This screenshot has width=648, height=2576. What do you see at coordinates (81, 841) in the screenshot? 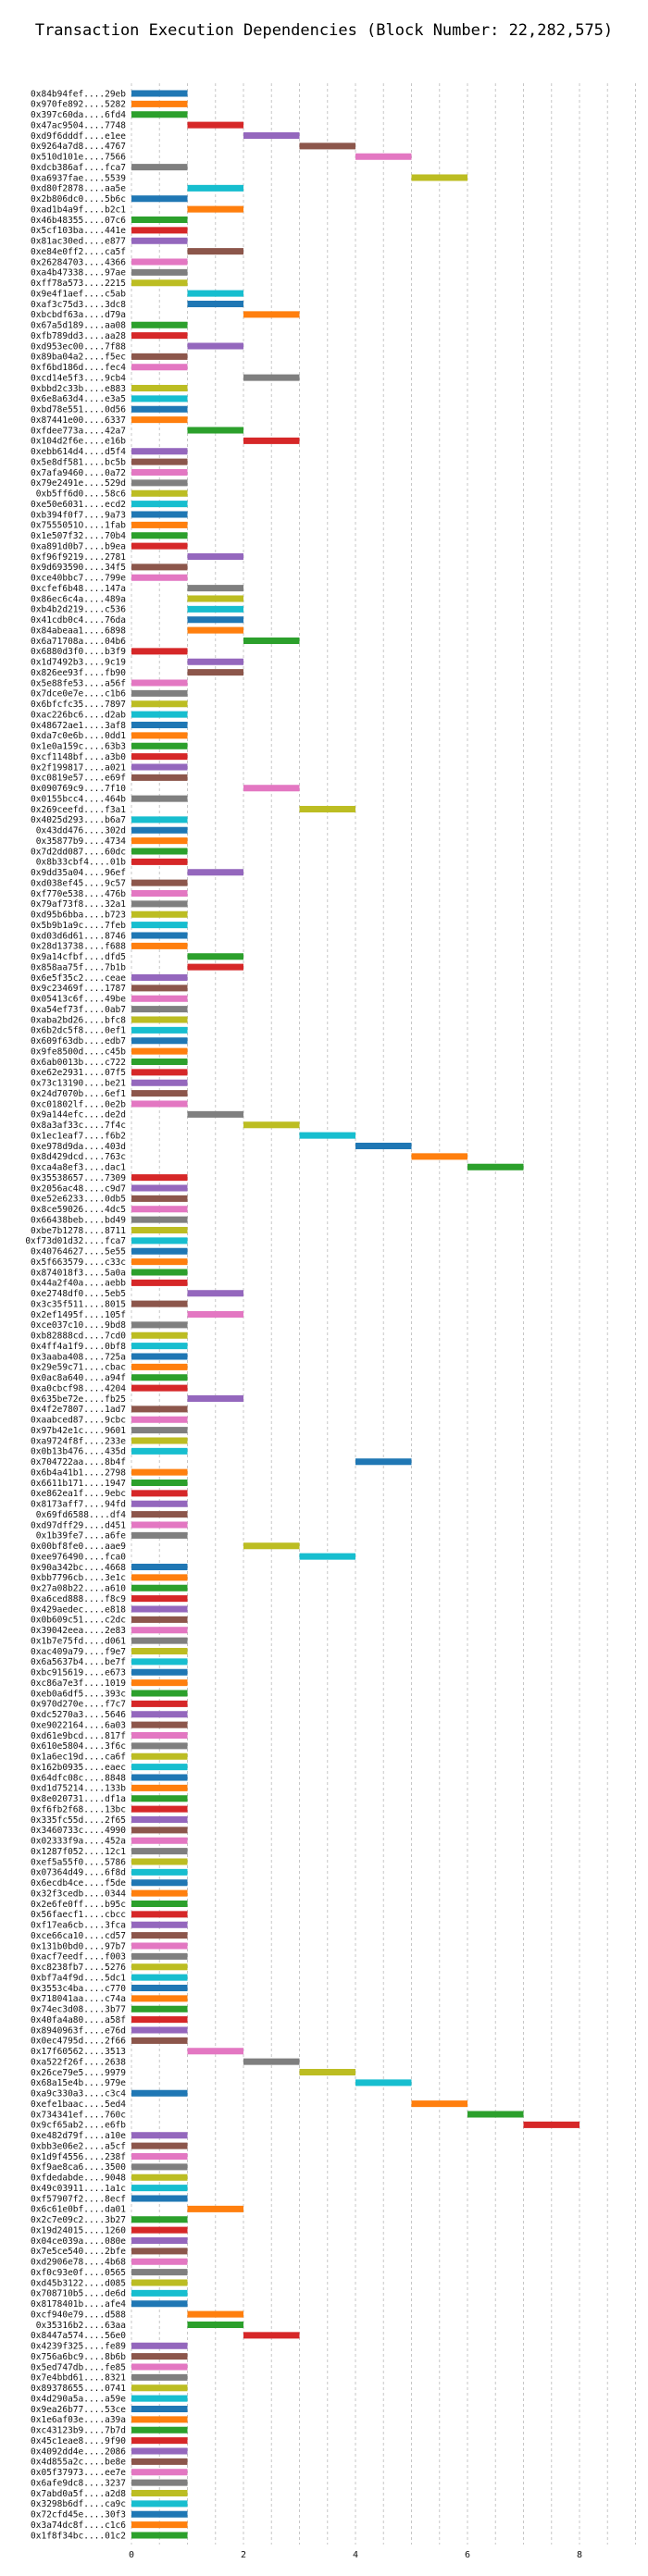
I see `transaction-label: 0x35877b9....4734` at bounding box center [81, 841].